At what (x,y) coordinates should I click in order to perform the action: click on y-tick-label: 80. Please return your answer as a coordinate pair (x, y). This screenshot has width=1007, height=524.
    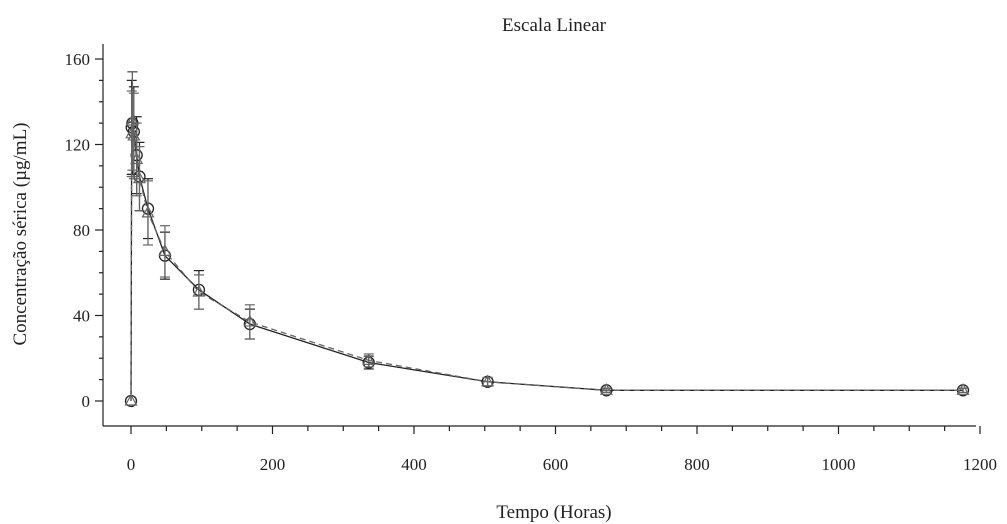
    Looking at the image, I should click on (81, 230).